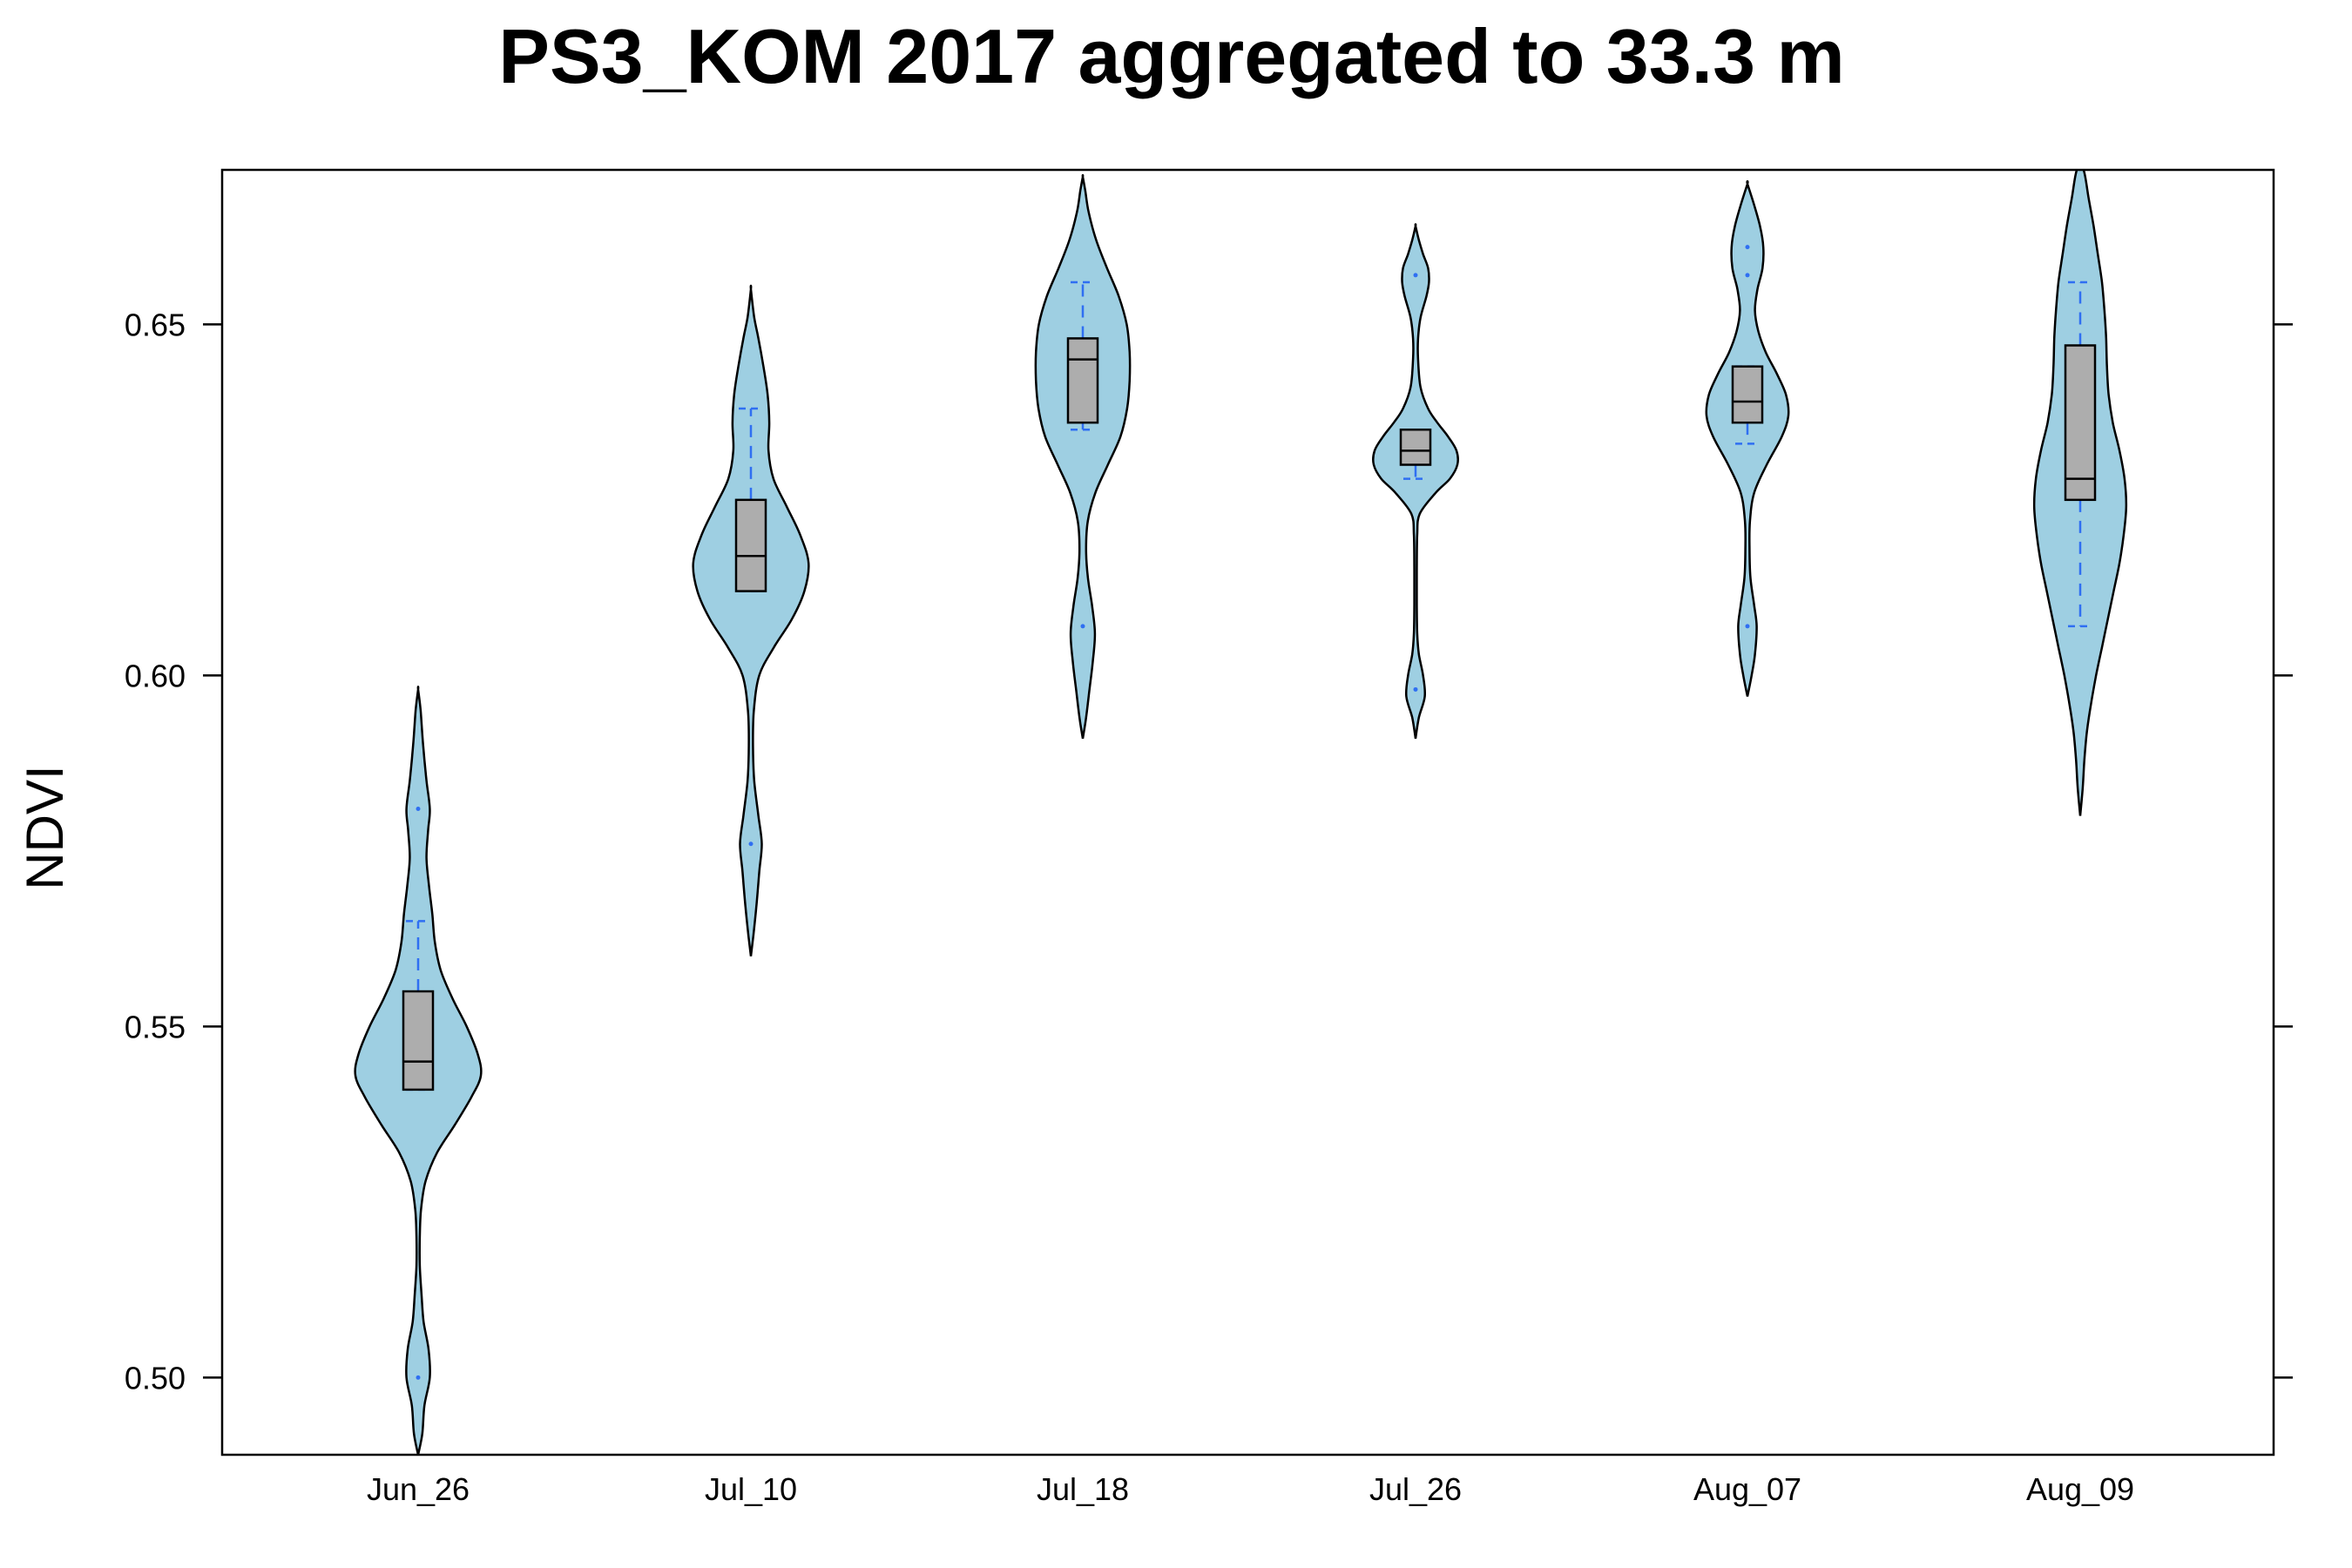  Describe the element at coordinates (1747, 1489) in the screenshot. I see `x-tick-label: Aug_07` at that location.